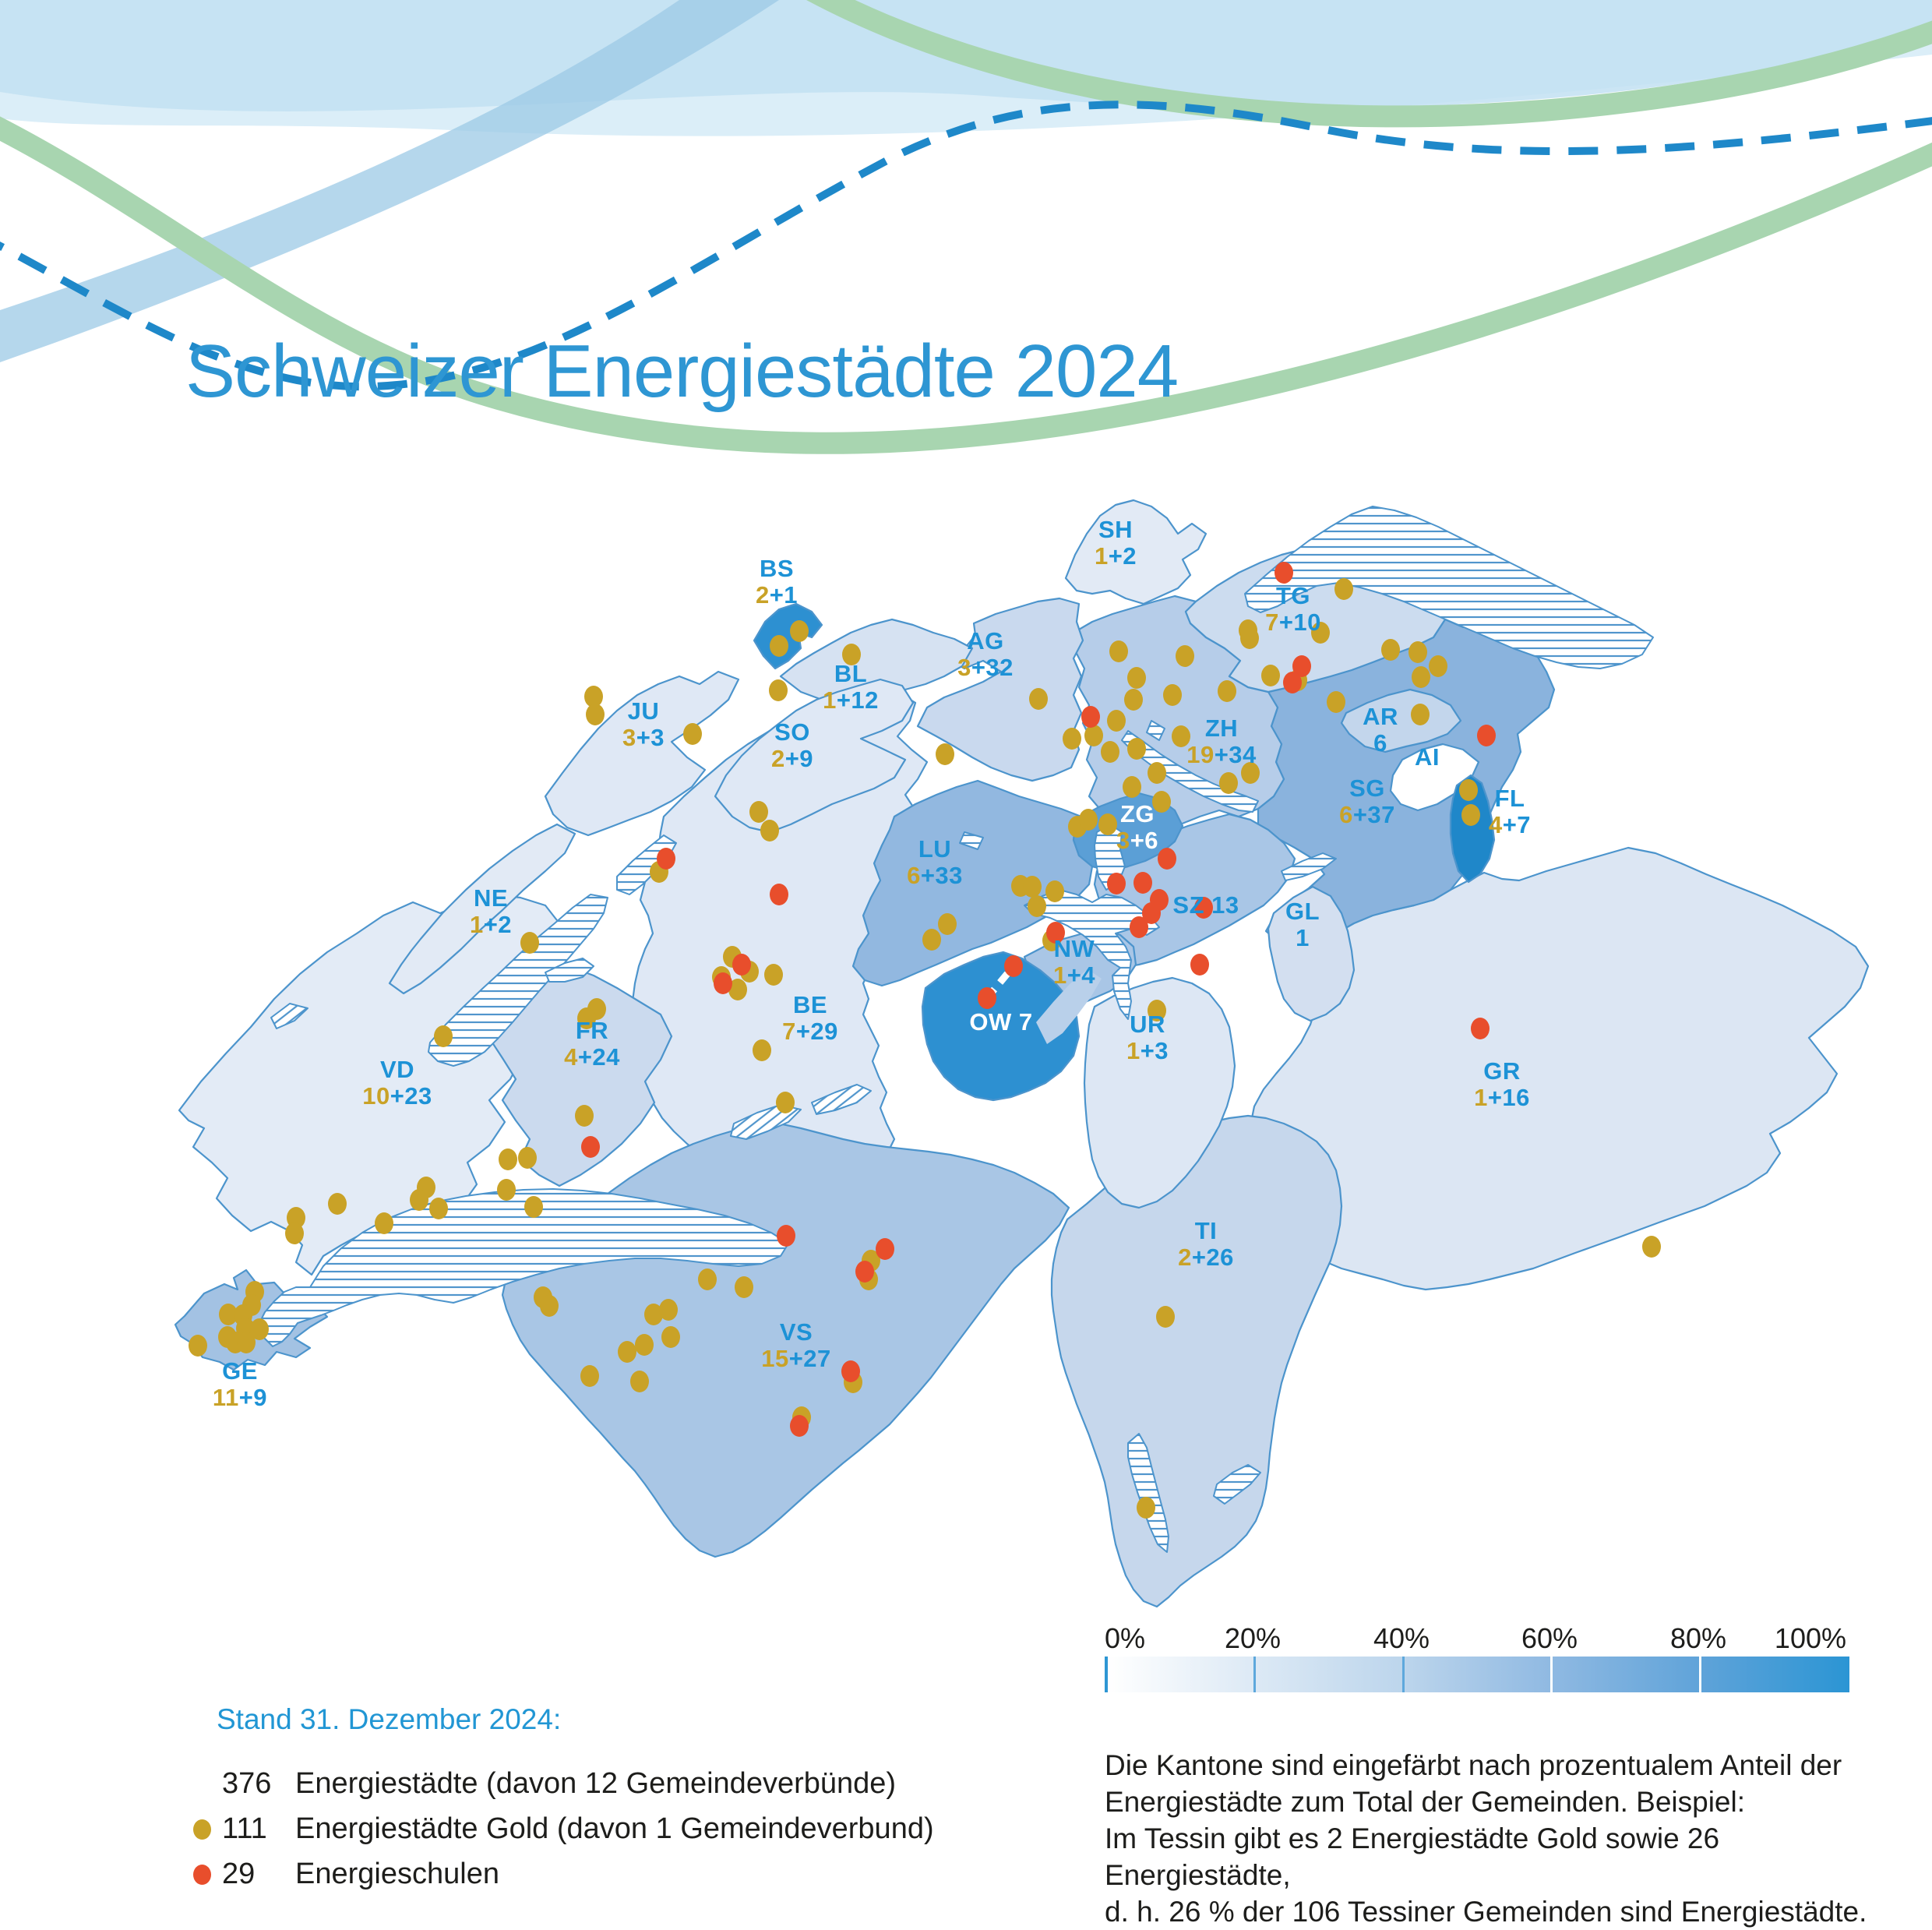 Image resolution: width=1932 pixels, height=1930 pixels. I want to click on canton-lu, so click(973, 883).